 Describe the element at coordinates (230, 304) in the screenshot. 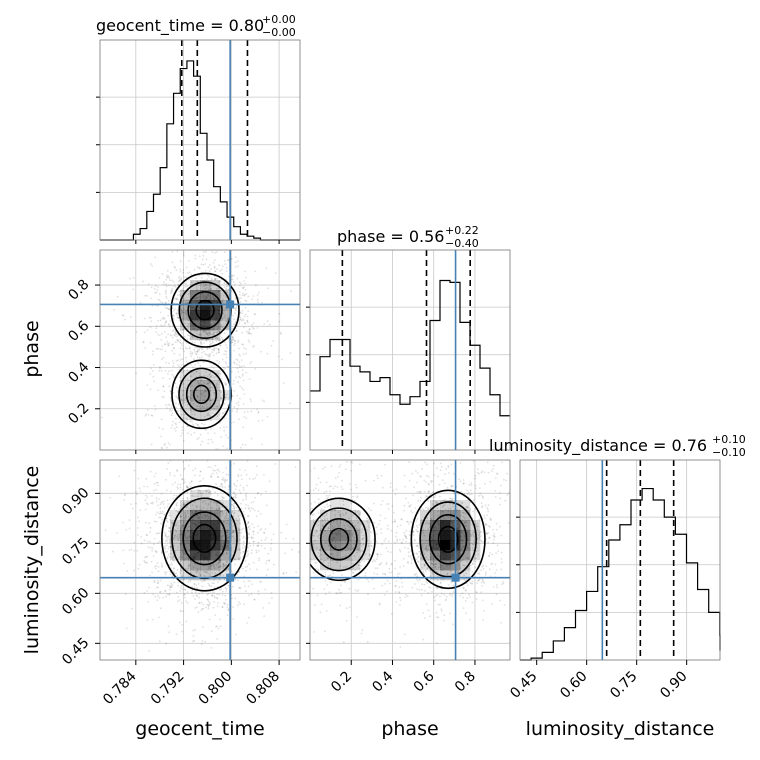

I see `truth-marker` at that location.